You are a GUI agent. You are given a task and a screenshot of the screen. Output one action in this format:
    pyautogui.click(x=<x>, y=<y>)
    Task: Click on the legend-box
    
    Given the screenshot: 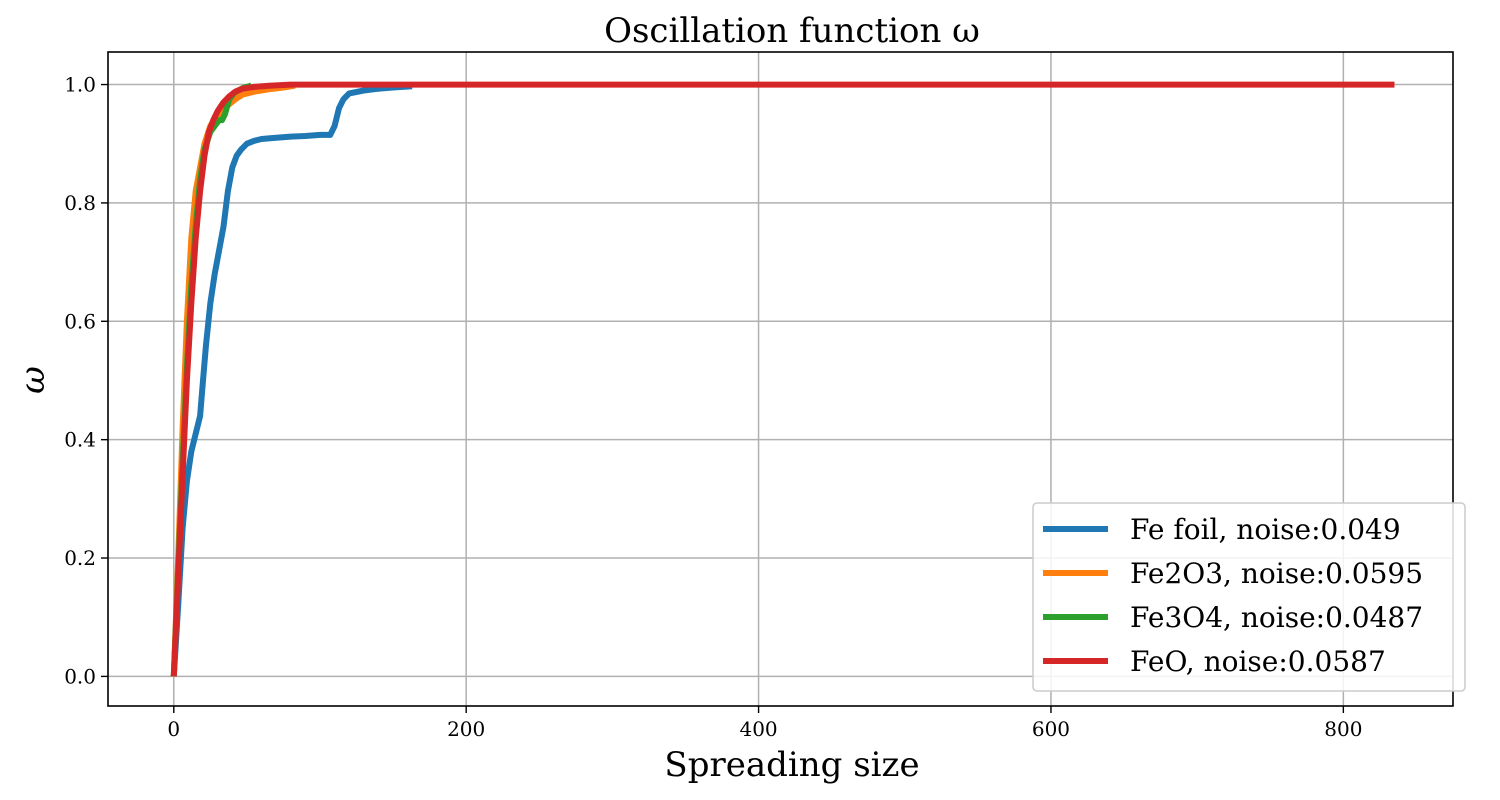 What is the action you would take?
    pyautogui.click(x=1249, y=597)
    